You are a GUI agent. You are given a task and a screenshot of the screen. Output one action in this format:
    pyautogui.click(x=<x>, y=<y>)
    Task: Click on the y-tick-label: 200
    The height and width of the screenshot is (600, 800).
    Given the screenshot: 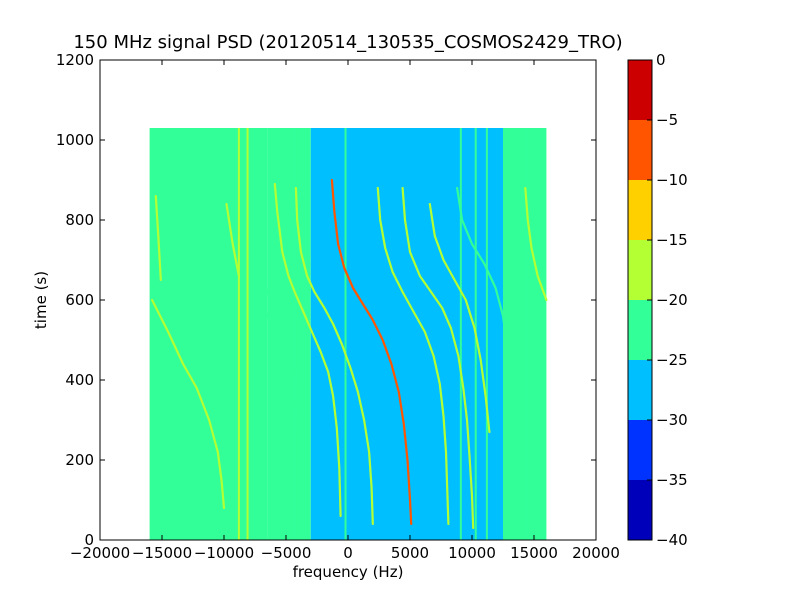 What is the action you would take?
    pyautogui.click(x=79, y=460)
    